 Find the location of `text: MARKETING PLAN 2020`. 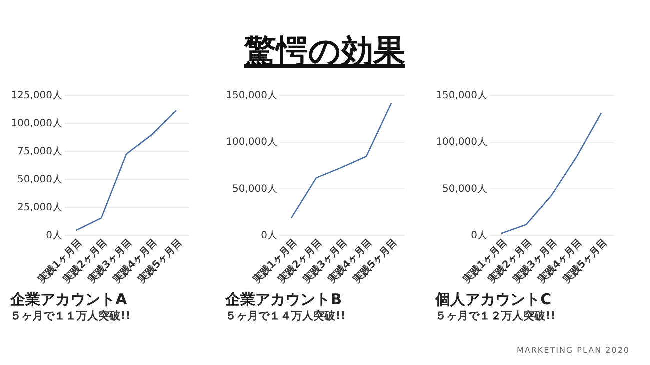

text: MARKETING PLAN 2020 is located at coordinates (573, 350).